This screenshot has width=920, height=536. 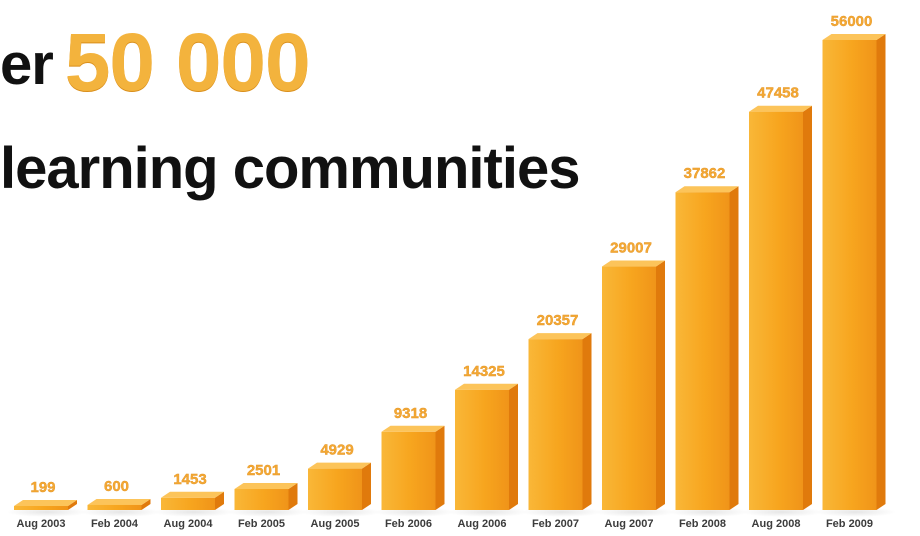 I want to click on x-tick-label: Feb 2005, so click(x=261, y=524).